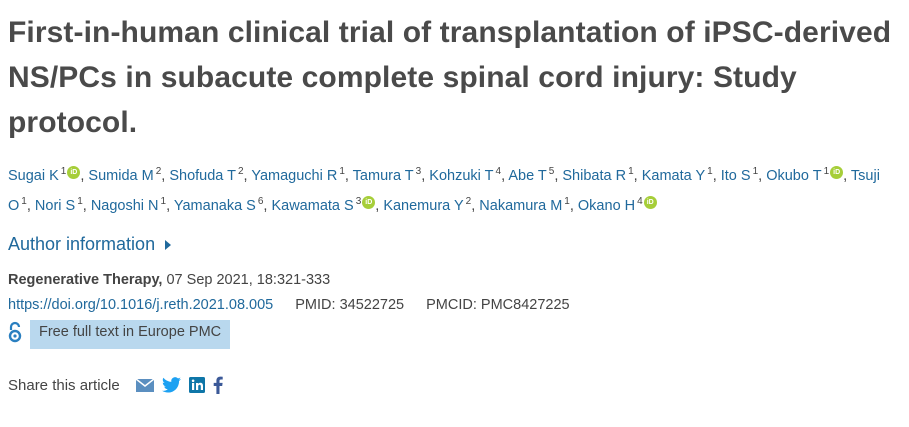 The height and width of the screenshot is (427, 909). I want to click on author-name: Ito S, so click(735, 176).